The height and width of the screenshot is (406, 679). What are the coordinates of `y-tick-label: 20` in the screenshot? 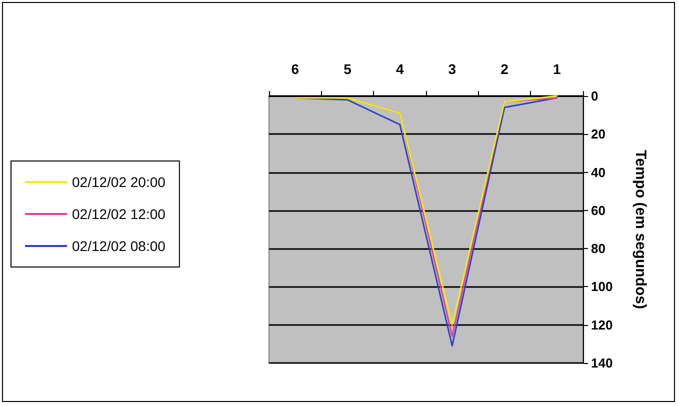 It's located at (598, 134).